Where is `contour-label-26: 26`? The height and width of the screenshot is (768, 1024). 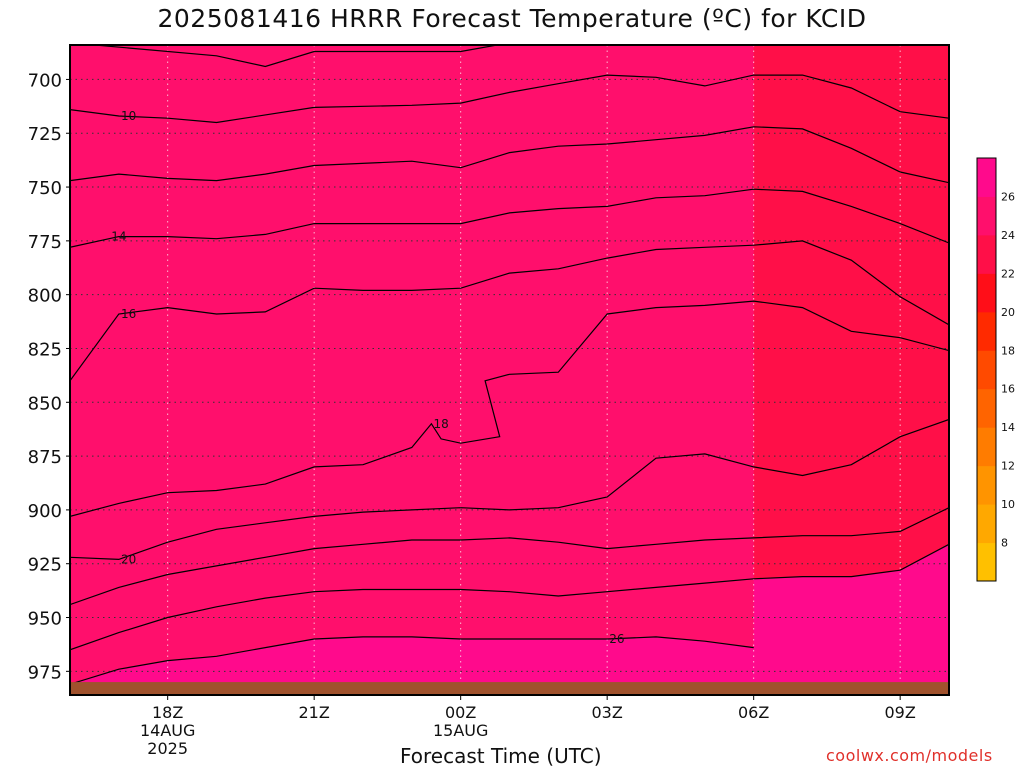
contour-label-26: 26 is located at coordinates (616, 639).